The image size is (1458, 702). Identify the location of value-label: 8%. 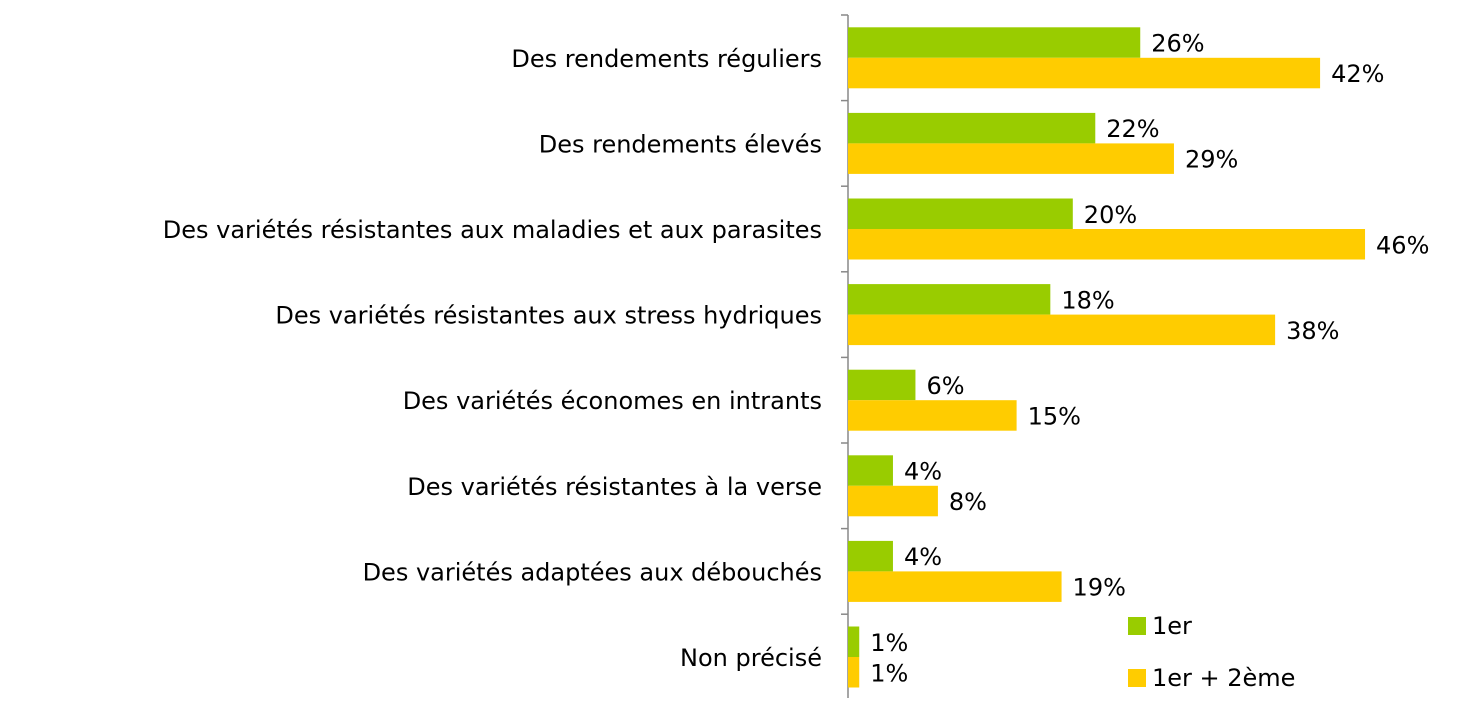
(968, 502).